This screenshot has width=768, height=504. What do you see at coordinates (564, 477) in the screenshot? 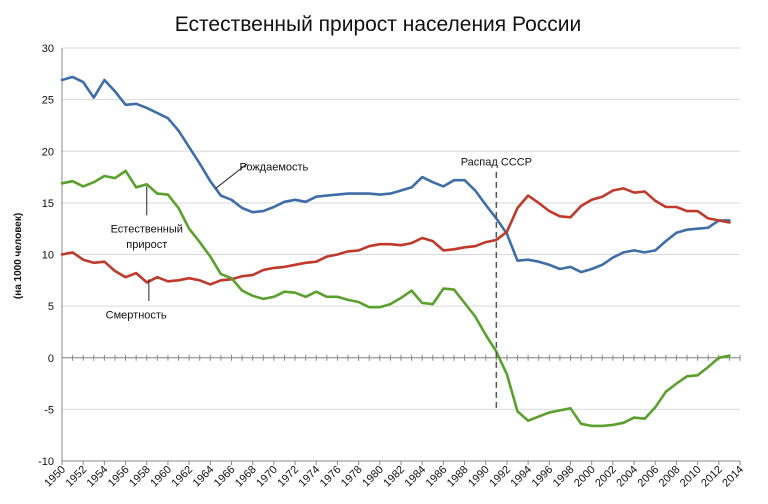
I see `x-tick-label: 1998` at bounding box center [564, 477].